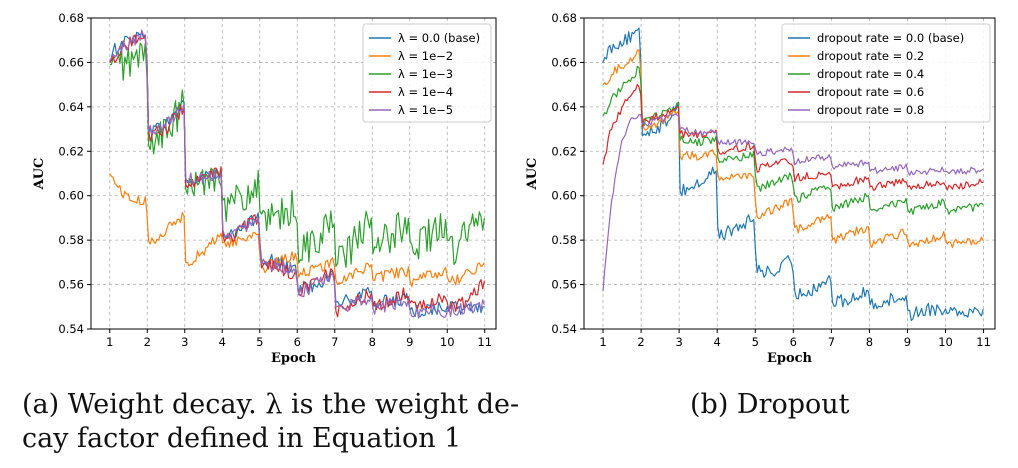 Image resolution: width=1018 pixels, height=468 pixels. What do you see at coordinates (870, 74) in the screenshot?
I see `legend-label-3: dropout rate = 0.4` at bounding box center [870, 74].